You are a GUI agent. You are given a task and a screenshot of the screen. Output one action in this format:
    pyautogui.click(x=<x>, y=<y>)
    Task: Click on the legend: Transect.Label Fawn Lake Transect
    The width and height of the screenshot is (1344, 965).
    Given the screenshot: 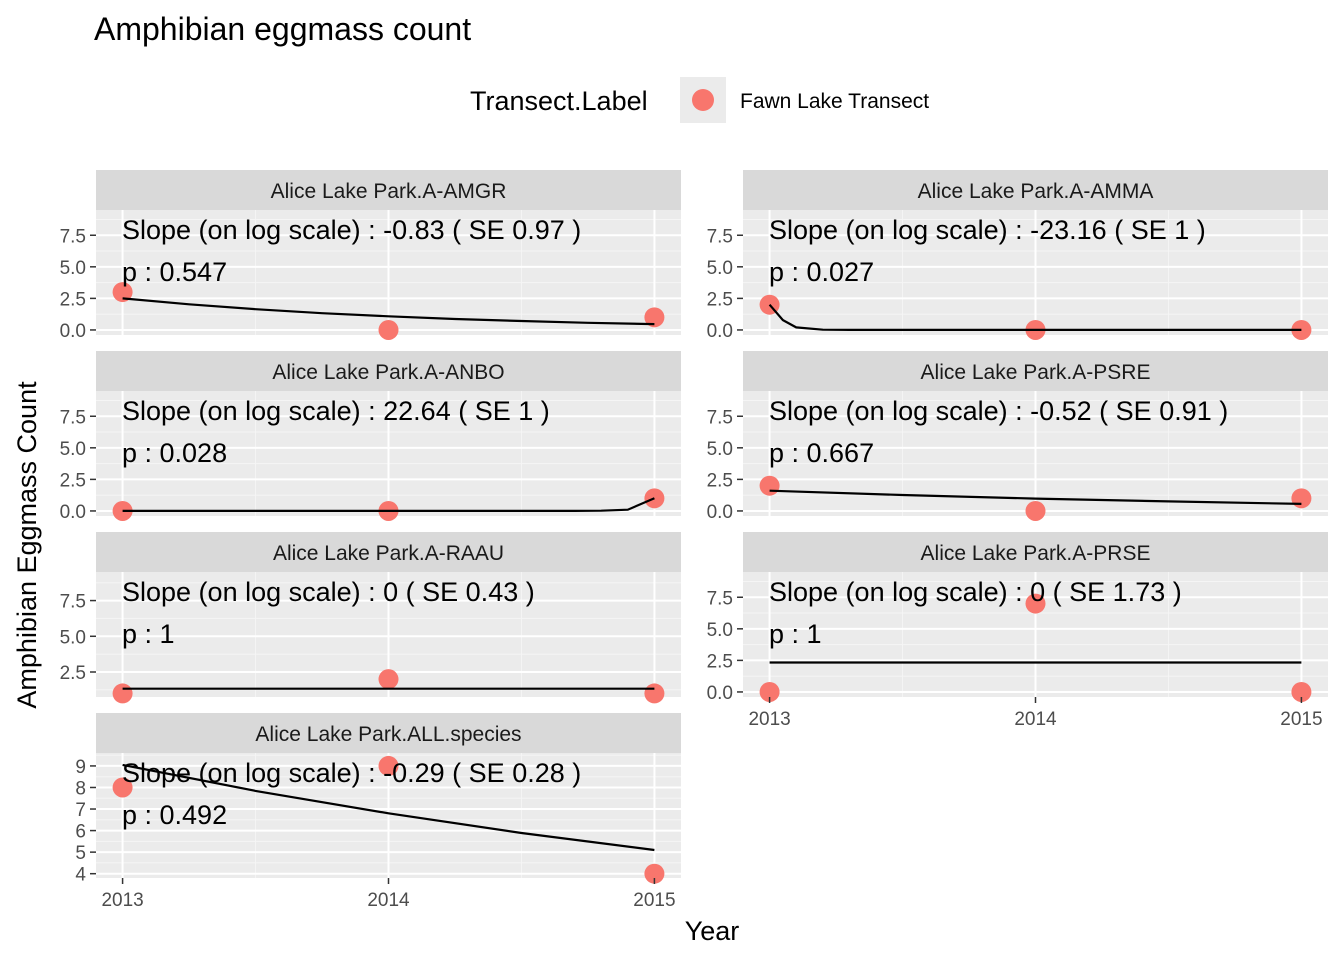 What is the action you would take?
    pyautogui.click(x=699, y=100)
    